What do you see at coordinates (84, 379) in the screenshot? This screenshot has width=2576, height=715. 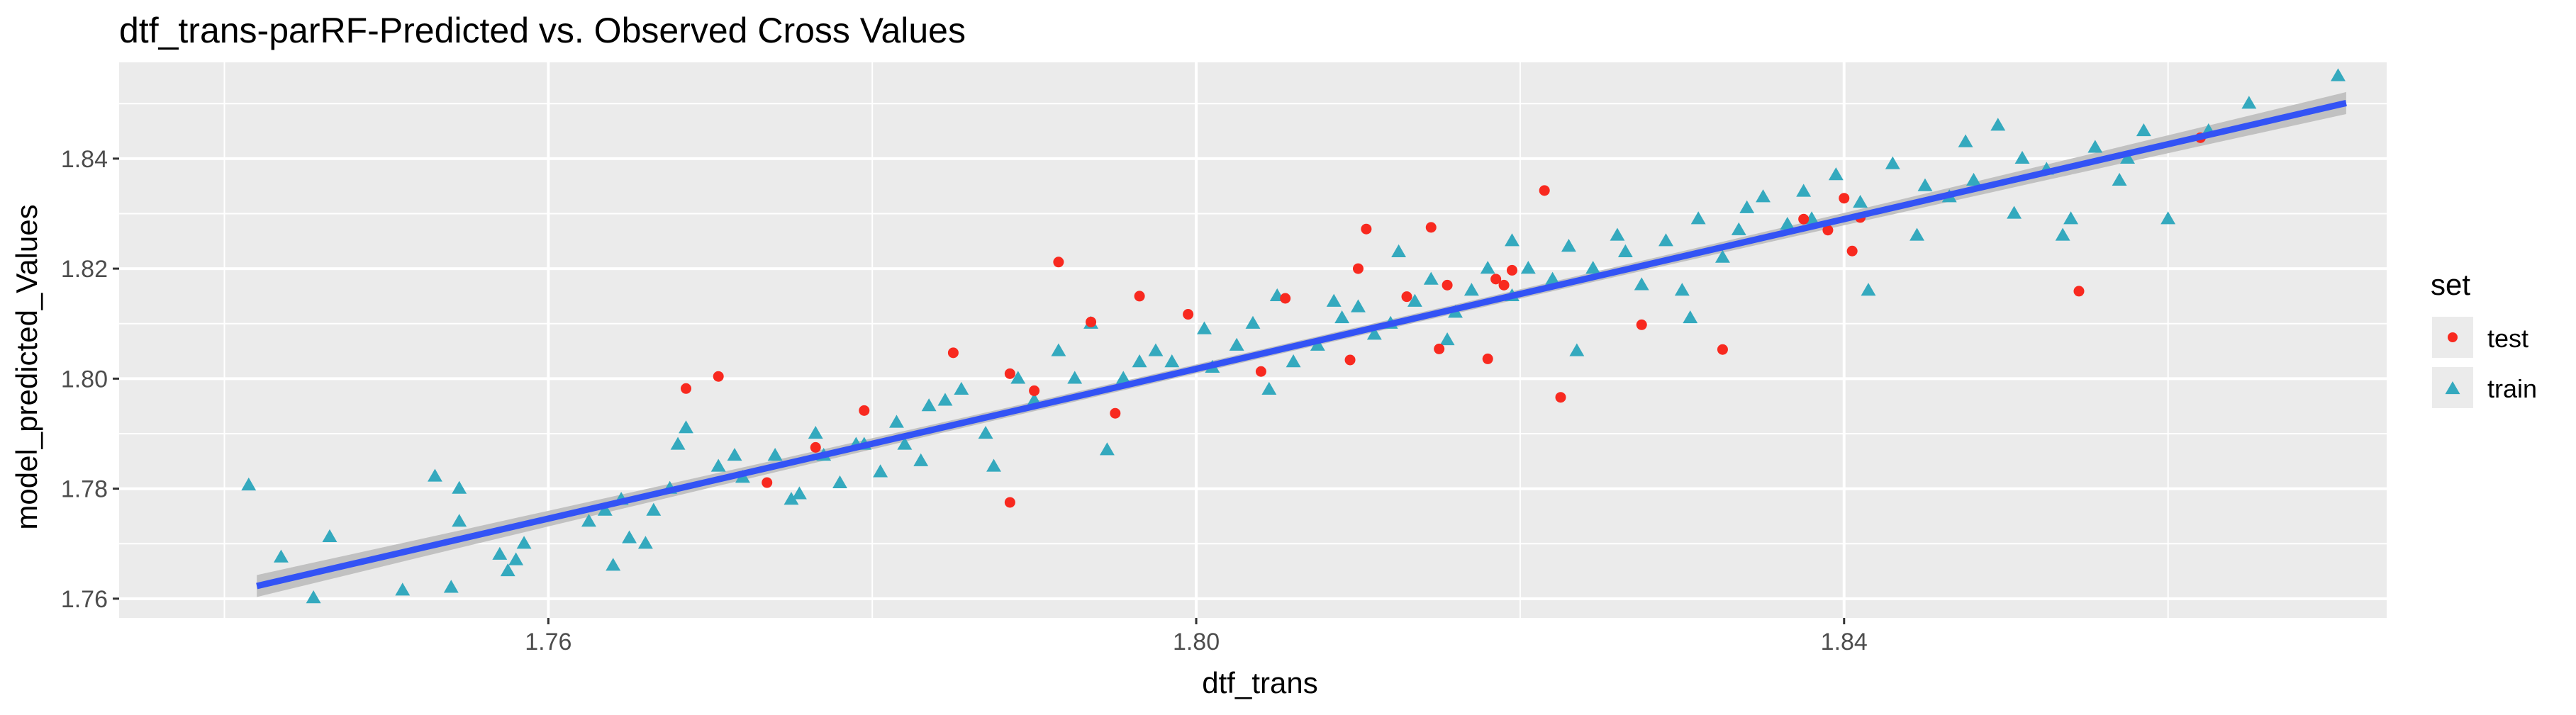 I see `y-tick-label: 1.80` at bounding box center [84, 379].